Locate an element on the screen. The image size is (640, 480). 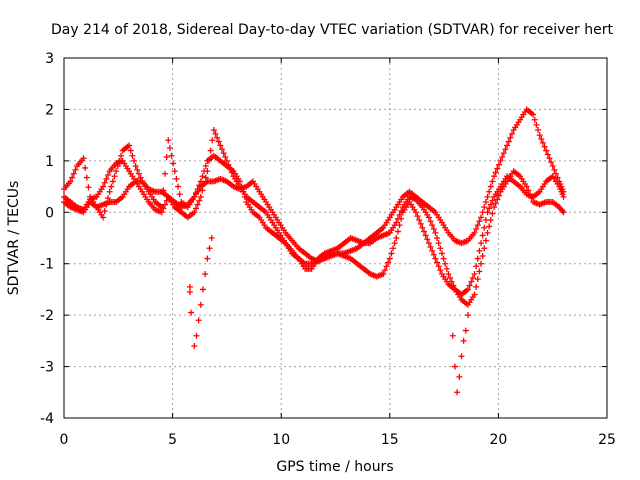
y-tick-label: 1 is located at coordinates (49, 162).